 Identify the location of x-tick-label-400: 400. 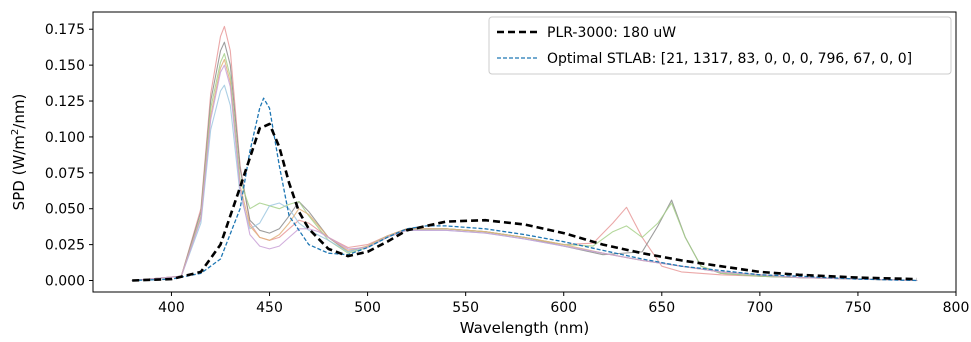
(171, 308).